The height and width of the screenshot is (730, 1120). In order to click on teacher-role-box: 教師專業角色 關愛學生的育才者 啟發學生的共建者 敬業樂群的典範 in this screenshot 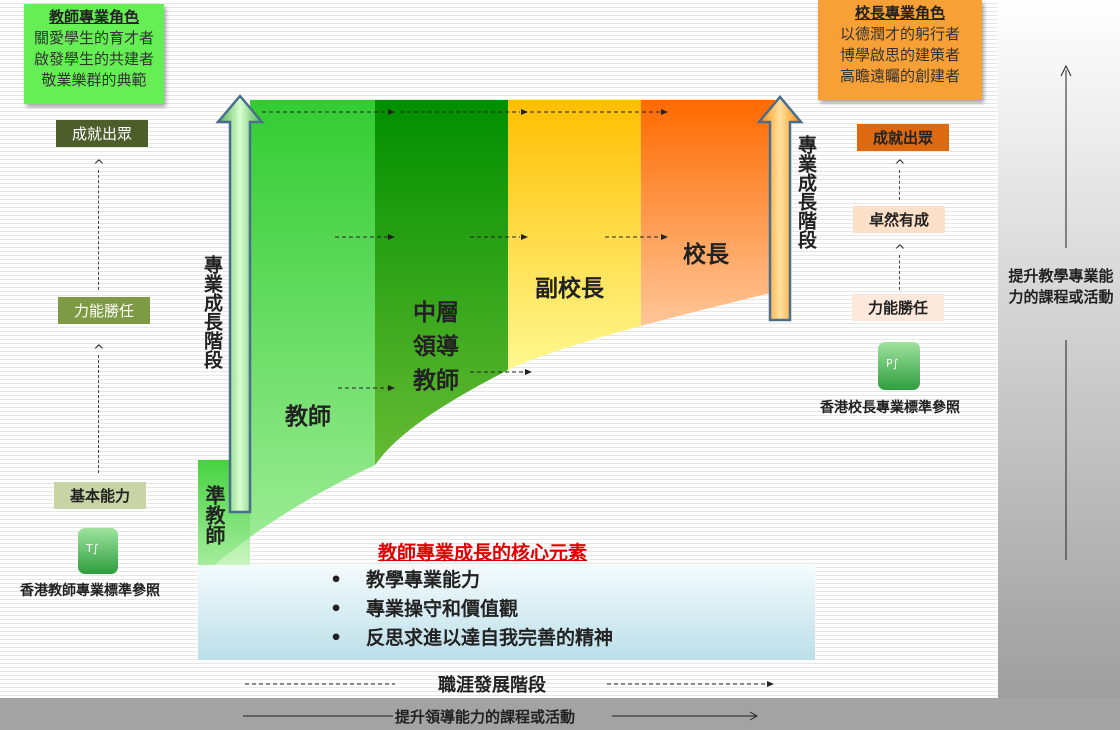, I will do `click(94, 54)`.